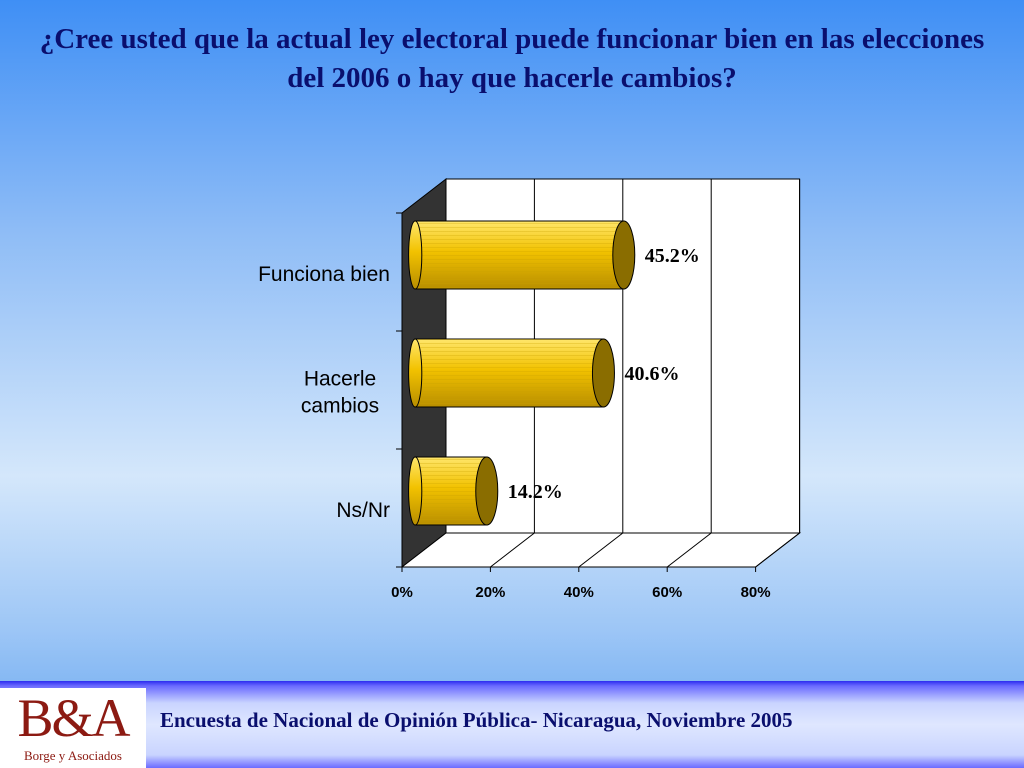  Describe the element at coordinates (402, 592) in the screenshot. I see `x-tick-label: 0%` at that location.